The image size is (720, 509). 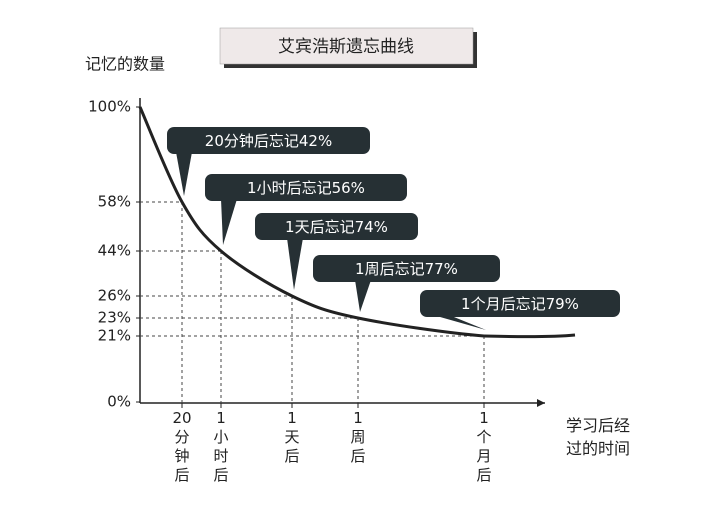 I want to click on x-tick-label: 1 个月后, so click(x=483, y=446).